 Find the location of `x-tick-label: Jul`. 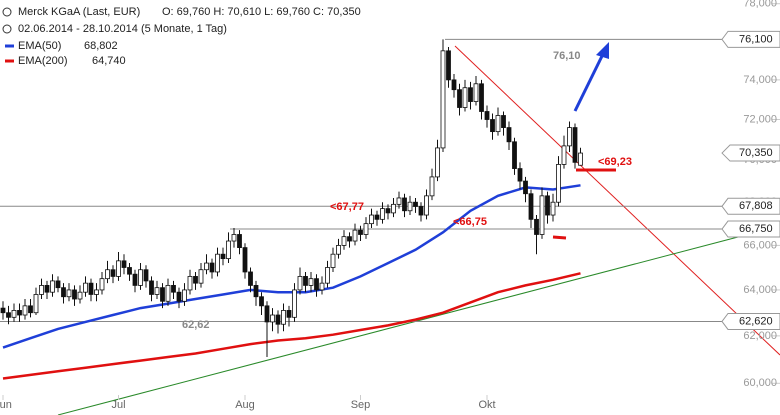

x-tick-label: Jul is located at coordinates (118, 405).